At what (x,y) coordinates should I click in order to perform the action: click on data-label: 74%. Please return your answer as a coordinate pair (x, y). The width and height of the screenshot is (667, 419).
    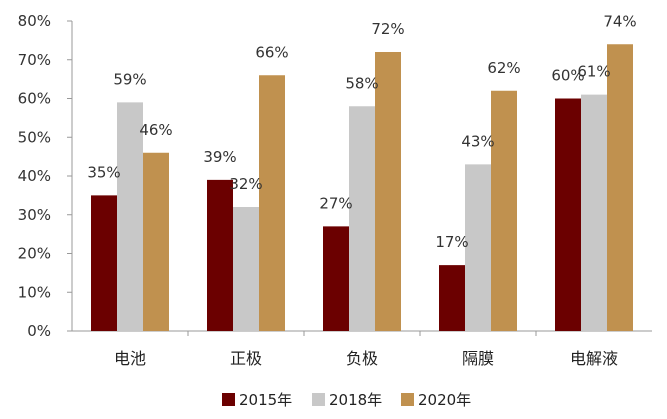
    Looking at the image, I should click on (619, 21).